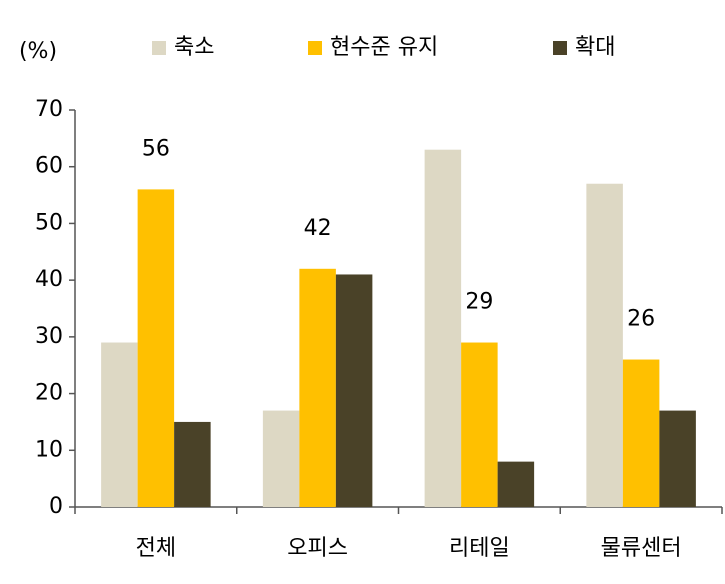  What do you see at coordinates (479, 302) in the screenshot?
I see `value-label: 29` at bounding box center [479, 302].